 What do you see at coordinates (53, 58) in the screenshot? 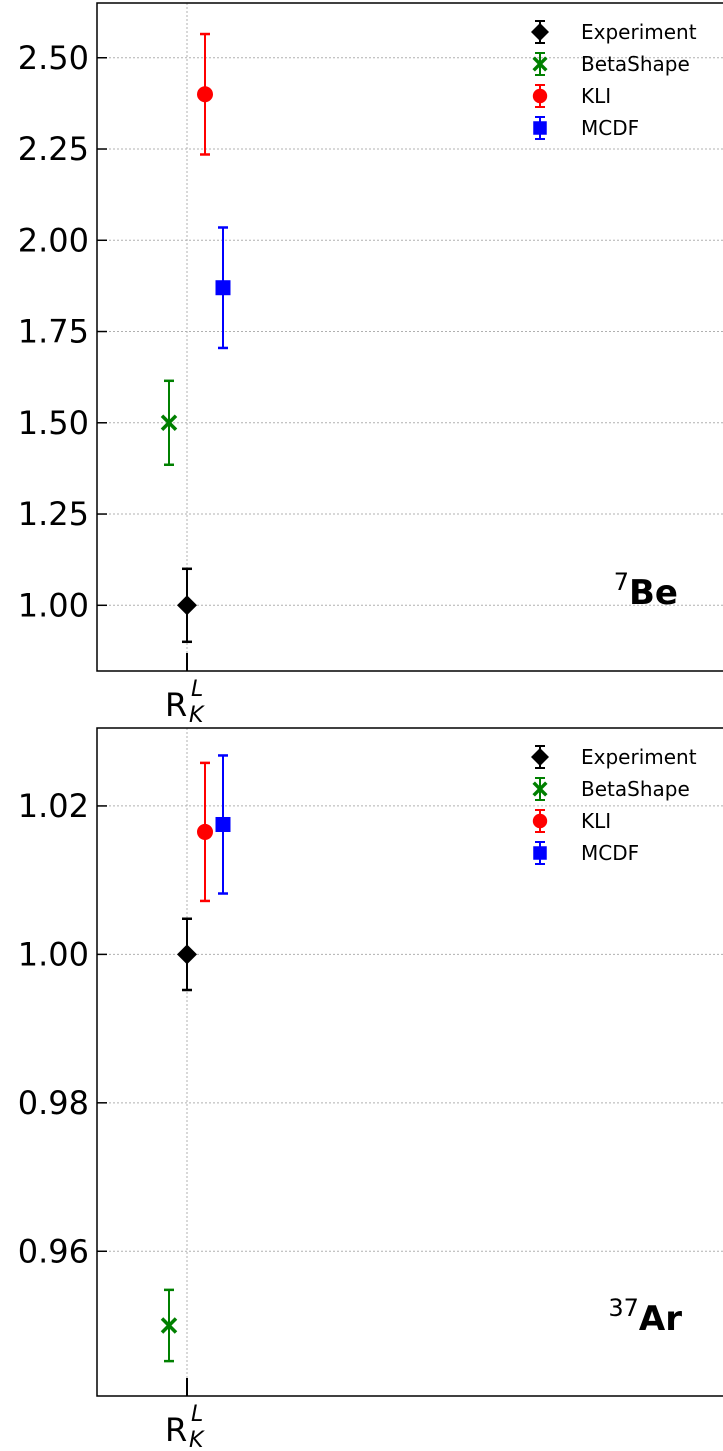
I see `y-tick-label: 2.50` at bounding box center [53, 58].